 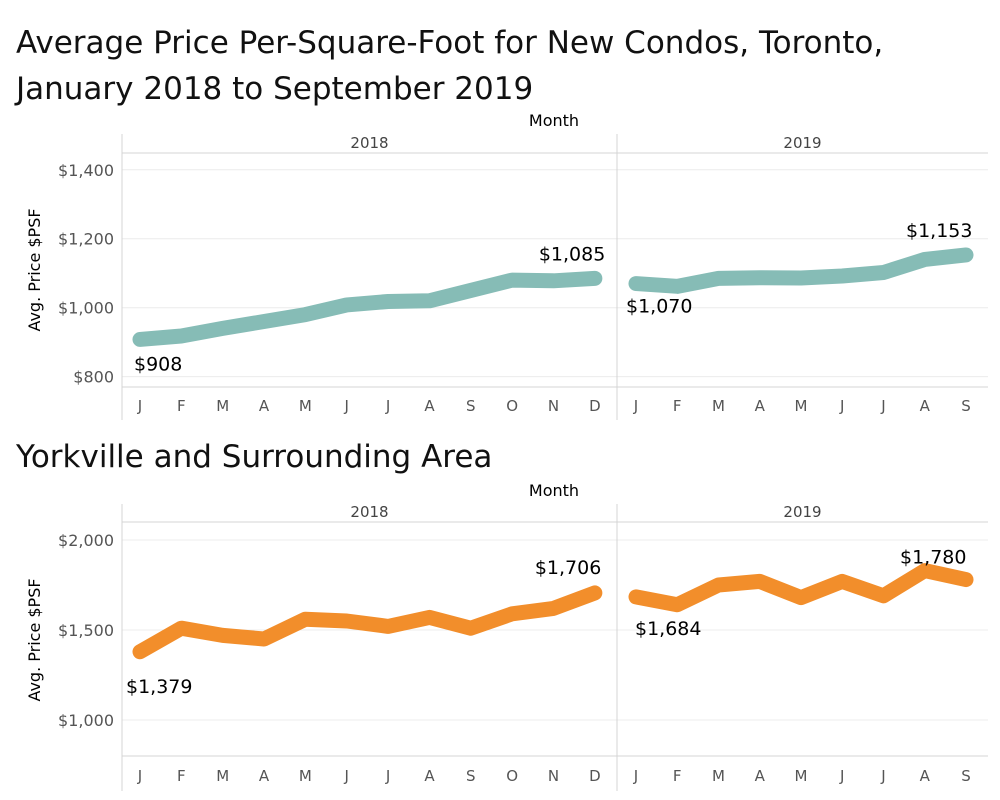 I want to click on ytick-label: $1,500, so click(x=86, y=630).